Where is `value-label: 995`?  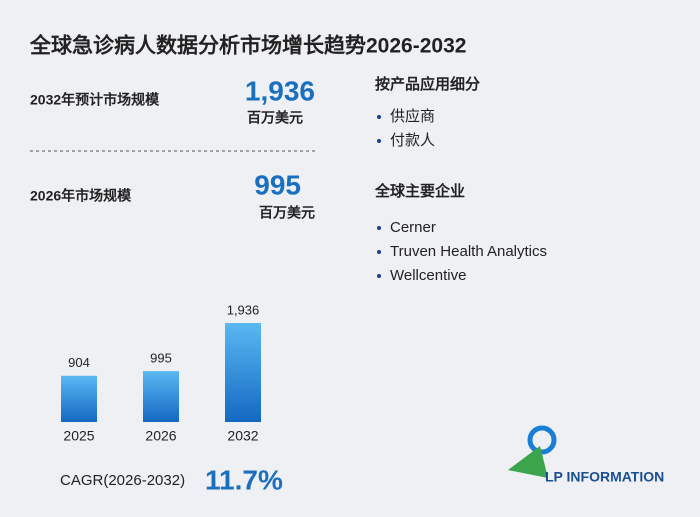 value-label: 995 is located at coordinates (161, 358).